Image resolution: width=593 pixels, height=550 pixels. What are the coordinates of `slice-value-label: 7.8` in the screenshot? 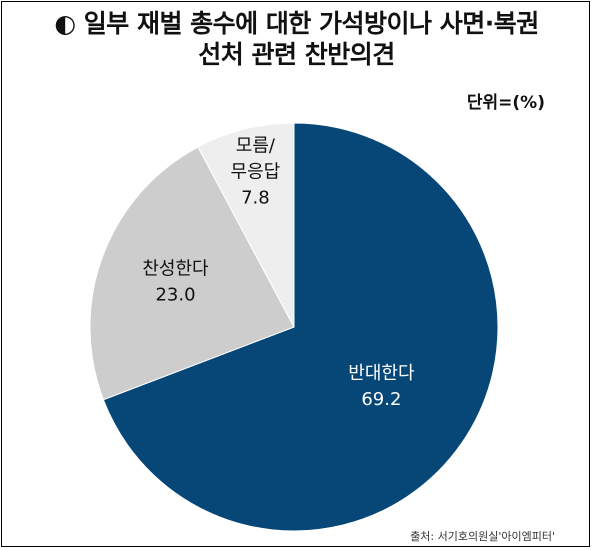 It's located at (255, 198).